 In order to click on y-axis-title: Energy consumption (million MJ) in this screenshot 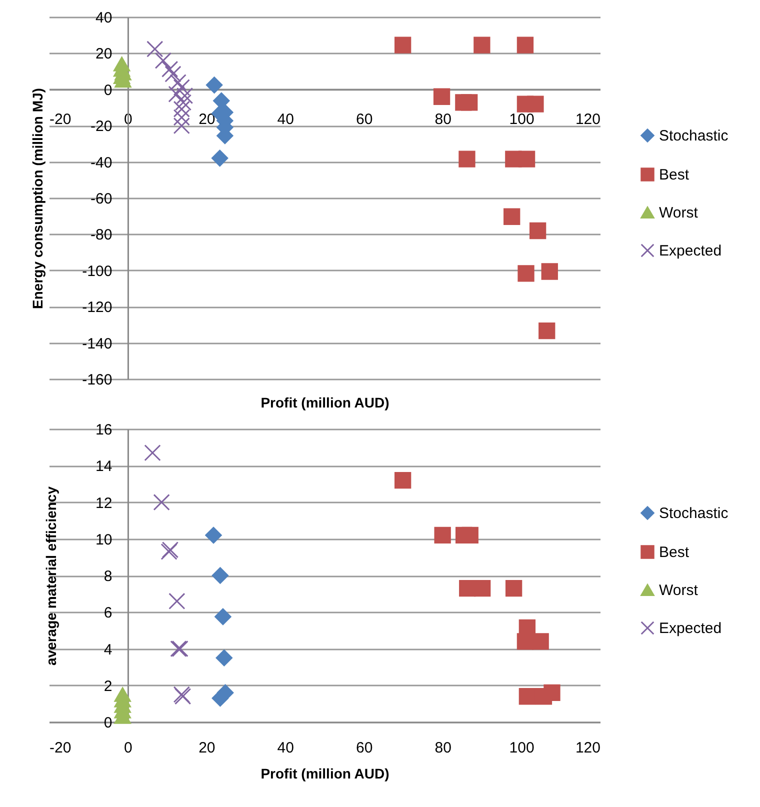, I will do `click(37, 198)`.